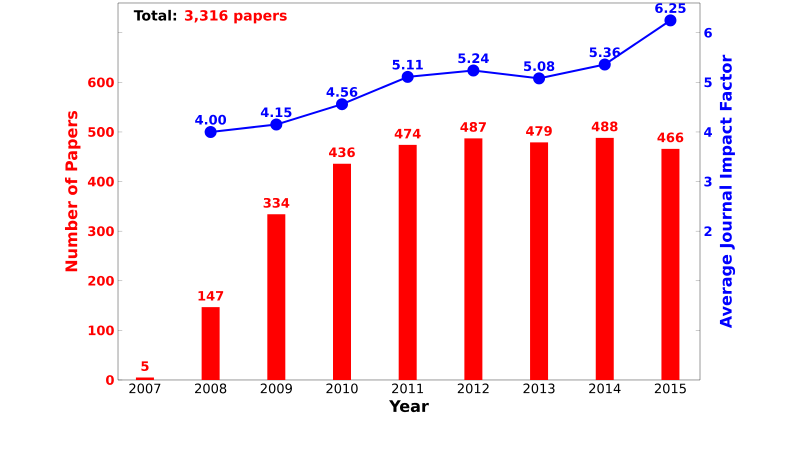 This screenshot has height=458, width=785. What do you see at coordinates (727, 191) in the screenshot?
I see `y2-axis-title: Average Journal Impact Factor` at bounding box center [727, 191].